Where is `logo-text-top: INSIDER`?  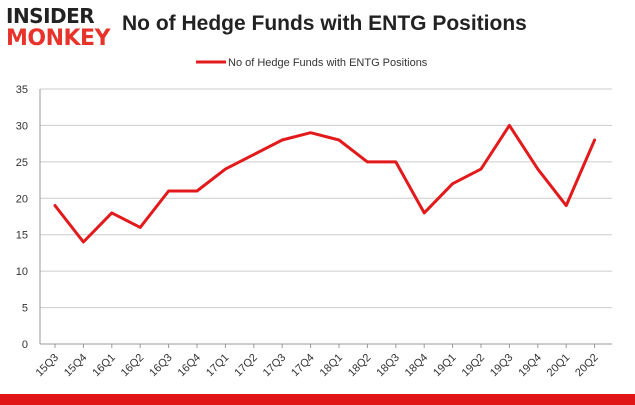
logo-text-top: INSIDER is located at coordinates (50, 16).